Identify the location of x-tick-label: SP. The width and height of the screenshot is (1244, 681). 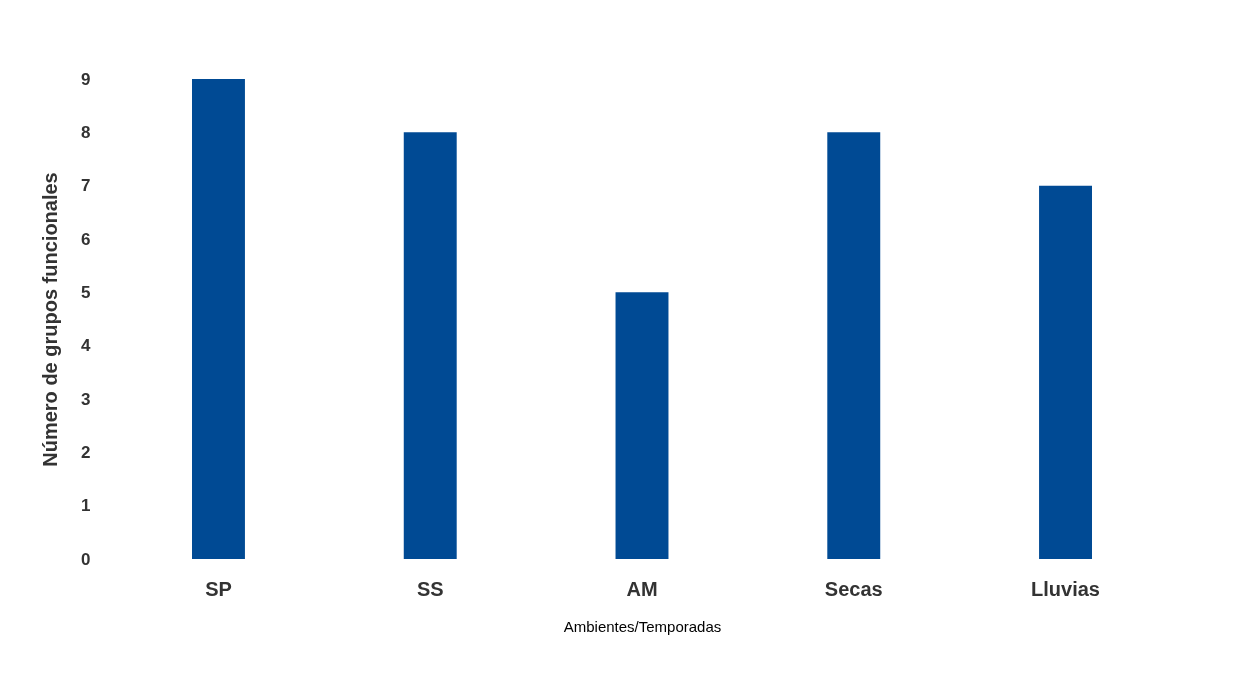
(218, 588).